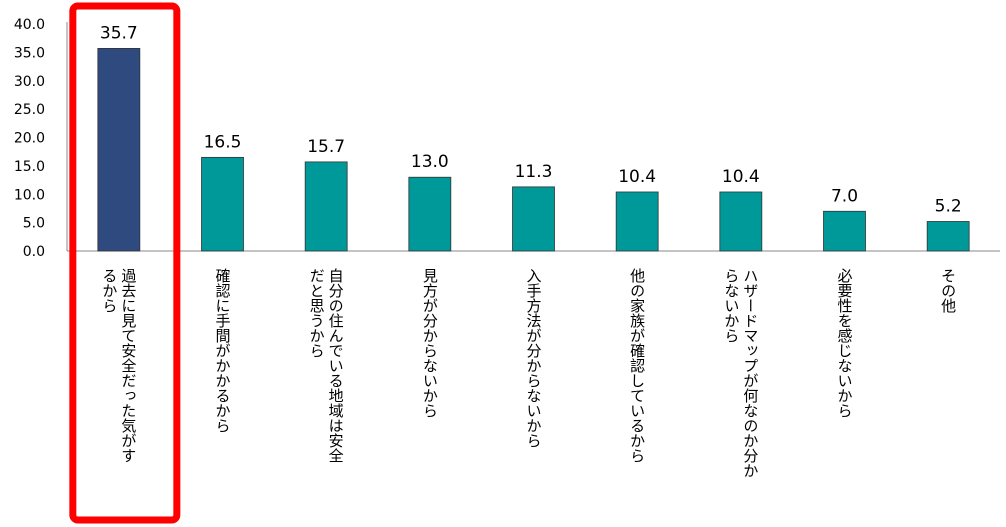 The width and height of the screenshot is (1006, 527). Describe the element at coordinates (534, 358) in the screenshot. I see `category-label: 入手方法が分からないから` at that location.